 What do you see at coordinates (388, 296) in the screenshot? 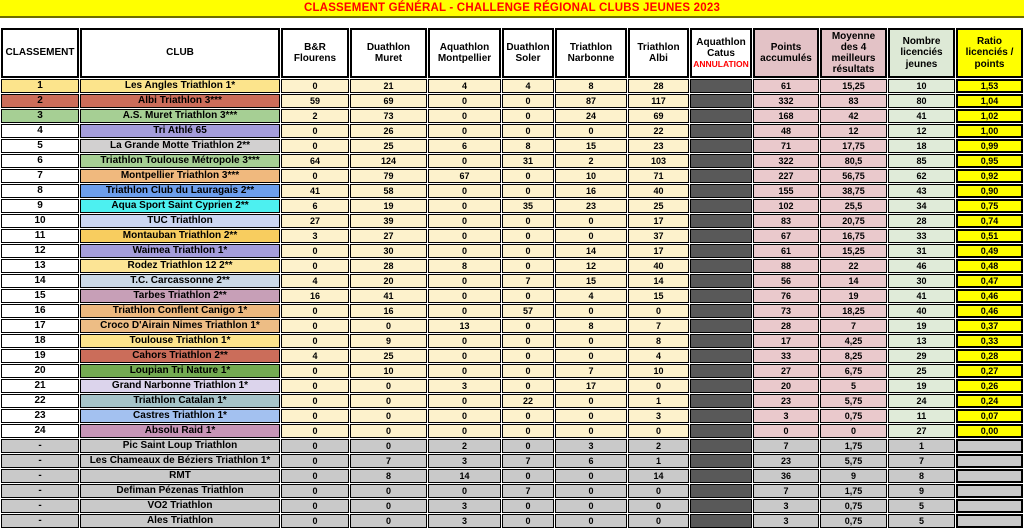
I see `result-cell: 41` at bounding box center [388, 296].